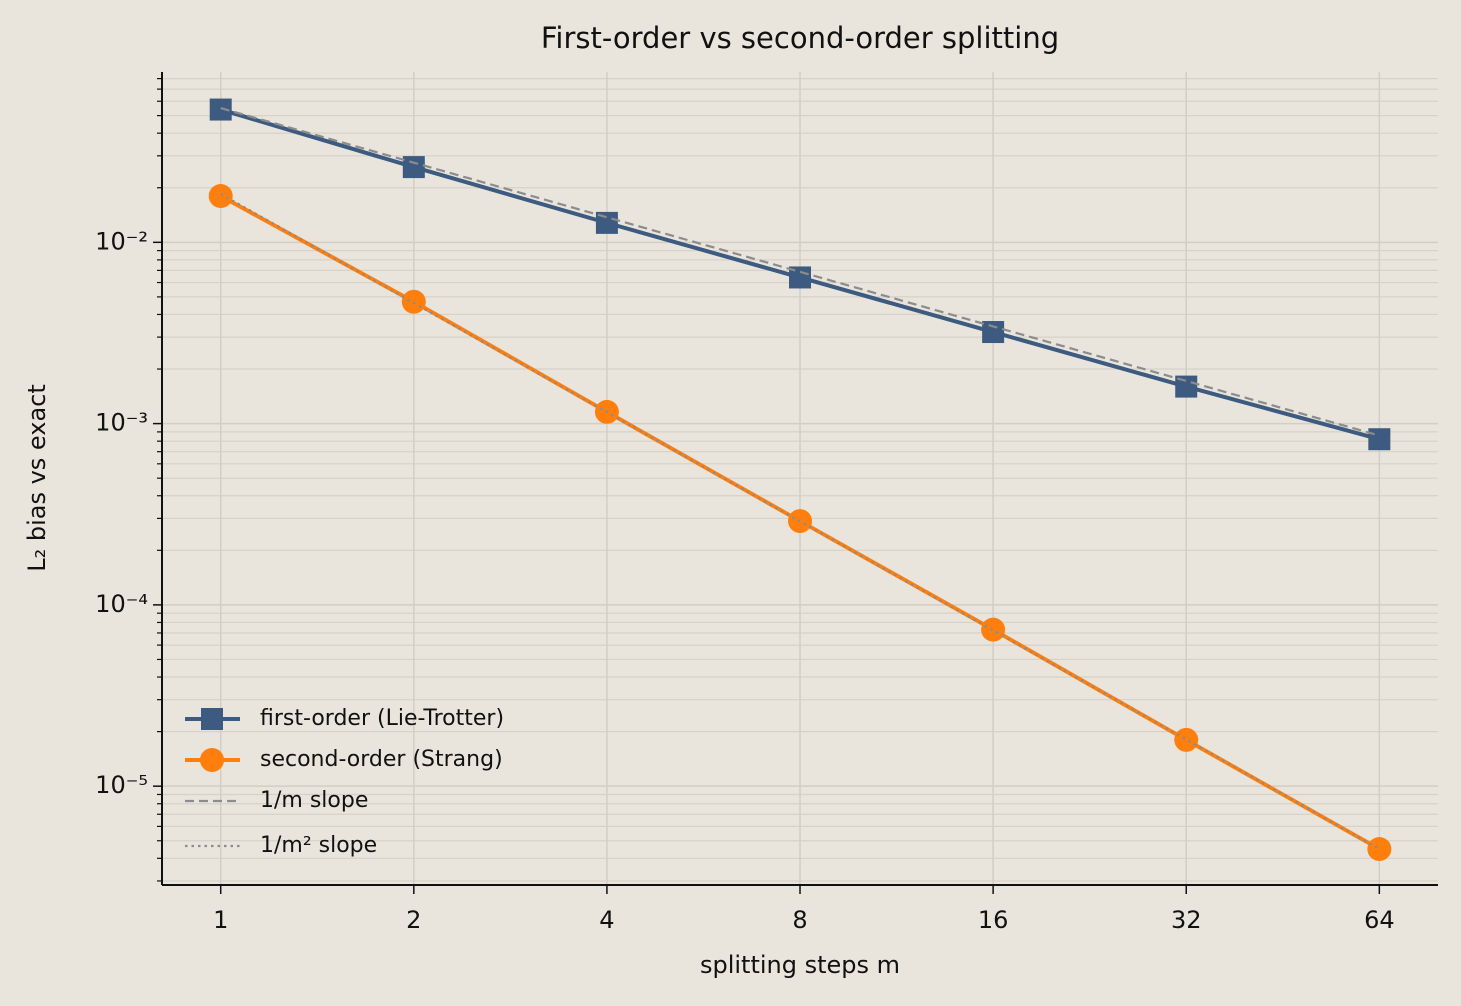 The height and width of the screenshot is (1006, 1461). What do you see at coordinates (314, 800) in the screenshot?
I see `legend-label: 1/m slope` at bounding box center [314, 800].